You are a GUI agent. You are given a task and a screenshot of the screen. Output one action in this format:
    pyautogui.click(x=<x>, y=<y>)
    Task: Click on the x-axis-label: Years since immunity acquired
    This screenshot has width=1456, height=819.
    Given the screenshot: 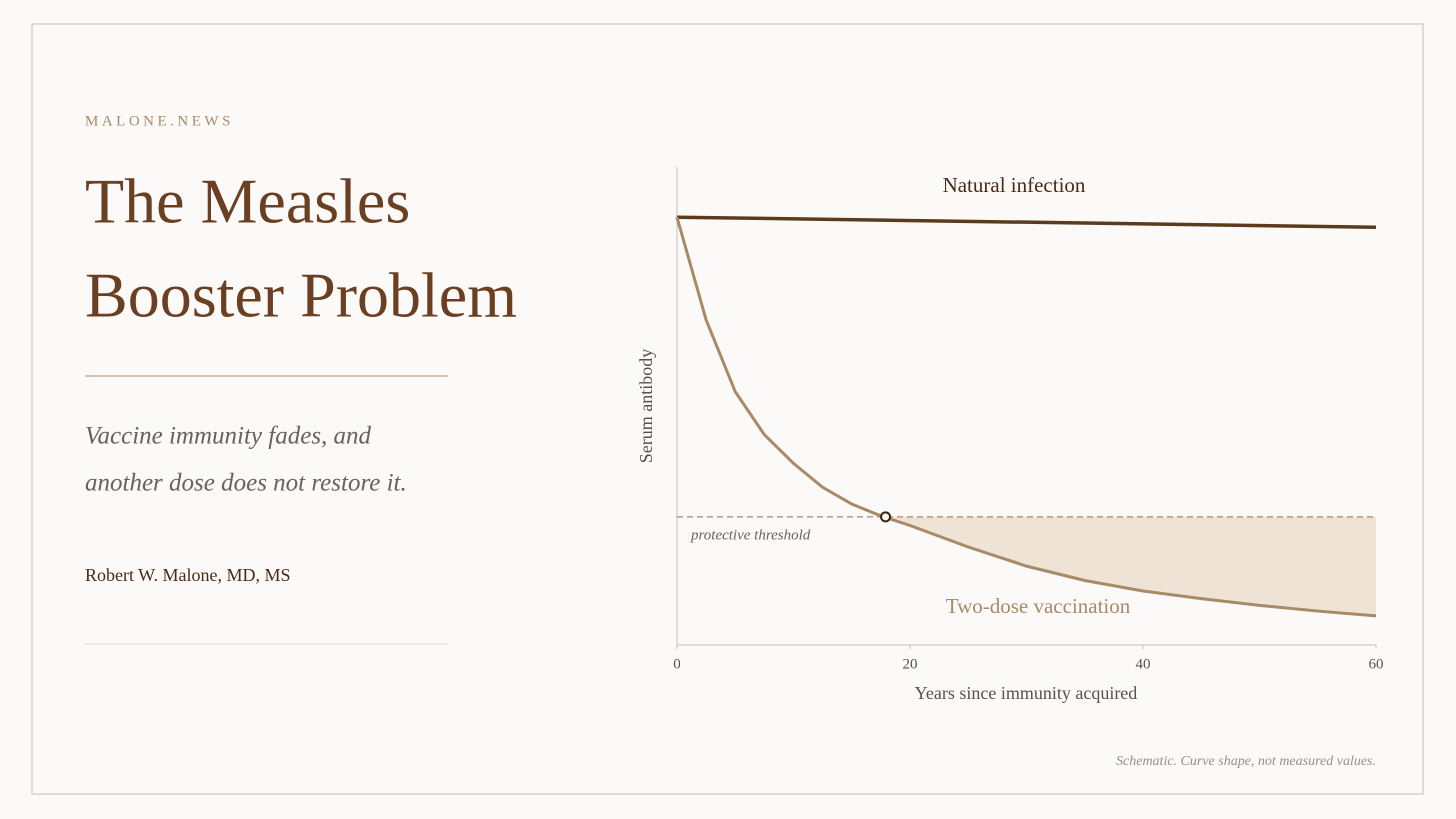 What is the action you would take?
    pyautogui.click(x=1026, y=693)
    